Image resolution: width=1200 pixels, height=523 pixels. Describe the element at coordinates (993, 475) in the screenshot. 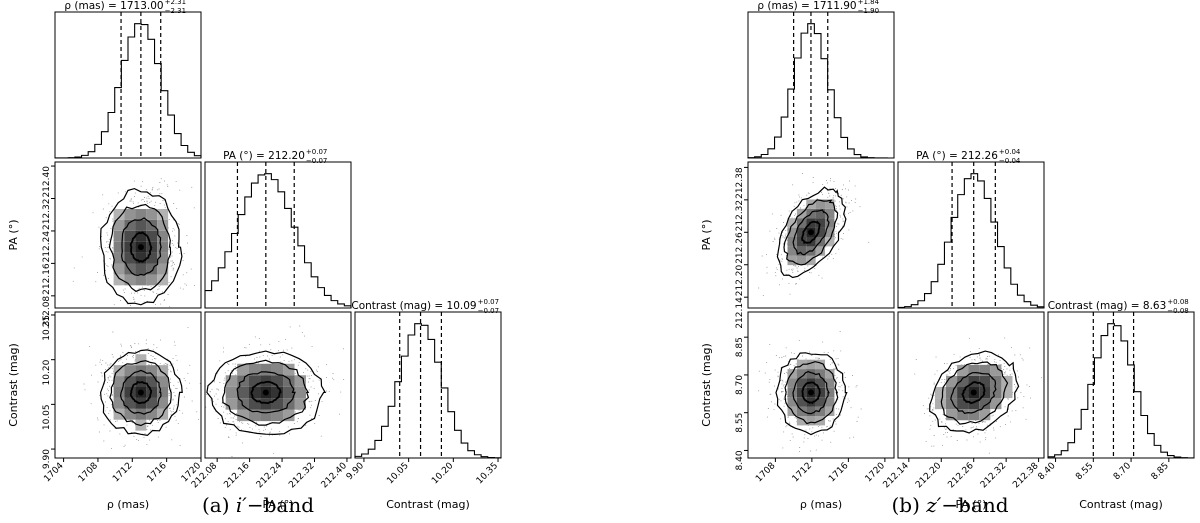

I see `x-tick-label: 212.32` at that location.